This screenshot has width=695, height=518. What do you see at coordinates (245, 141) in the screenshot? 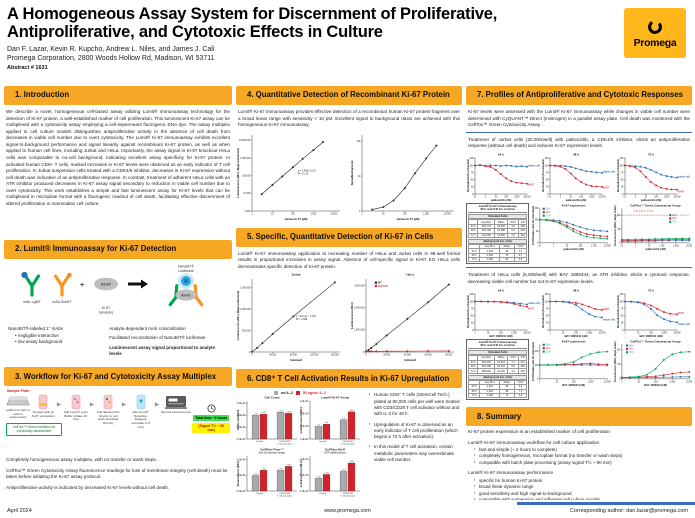
I see `svg-text: 10,000,000` at bounding box center [245, 141].